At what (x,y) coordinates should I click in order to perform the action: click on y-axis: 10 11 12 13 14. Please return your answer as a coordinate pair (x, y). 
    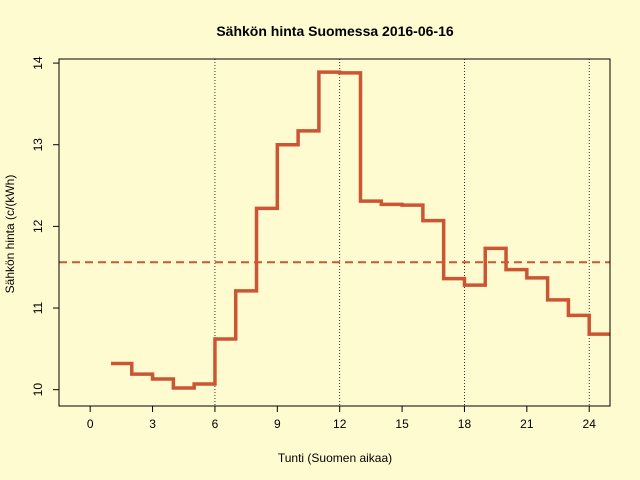
    Looking at the image, I should click on (45, 226).